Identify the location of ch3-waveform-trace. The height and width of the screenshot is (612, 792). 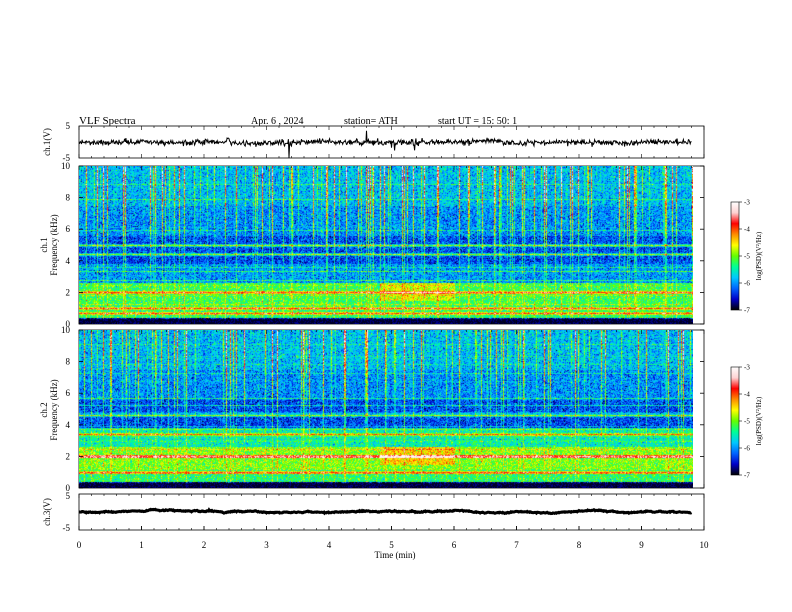
(386, 511).